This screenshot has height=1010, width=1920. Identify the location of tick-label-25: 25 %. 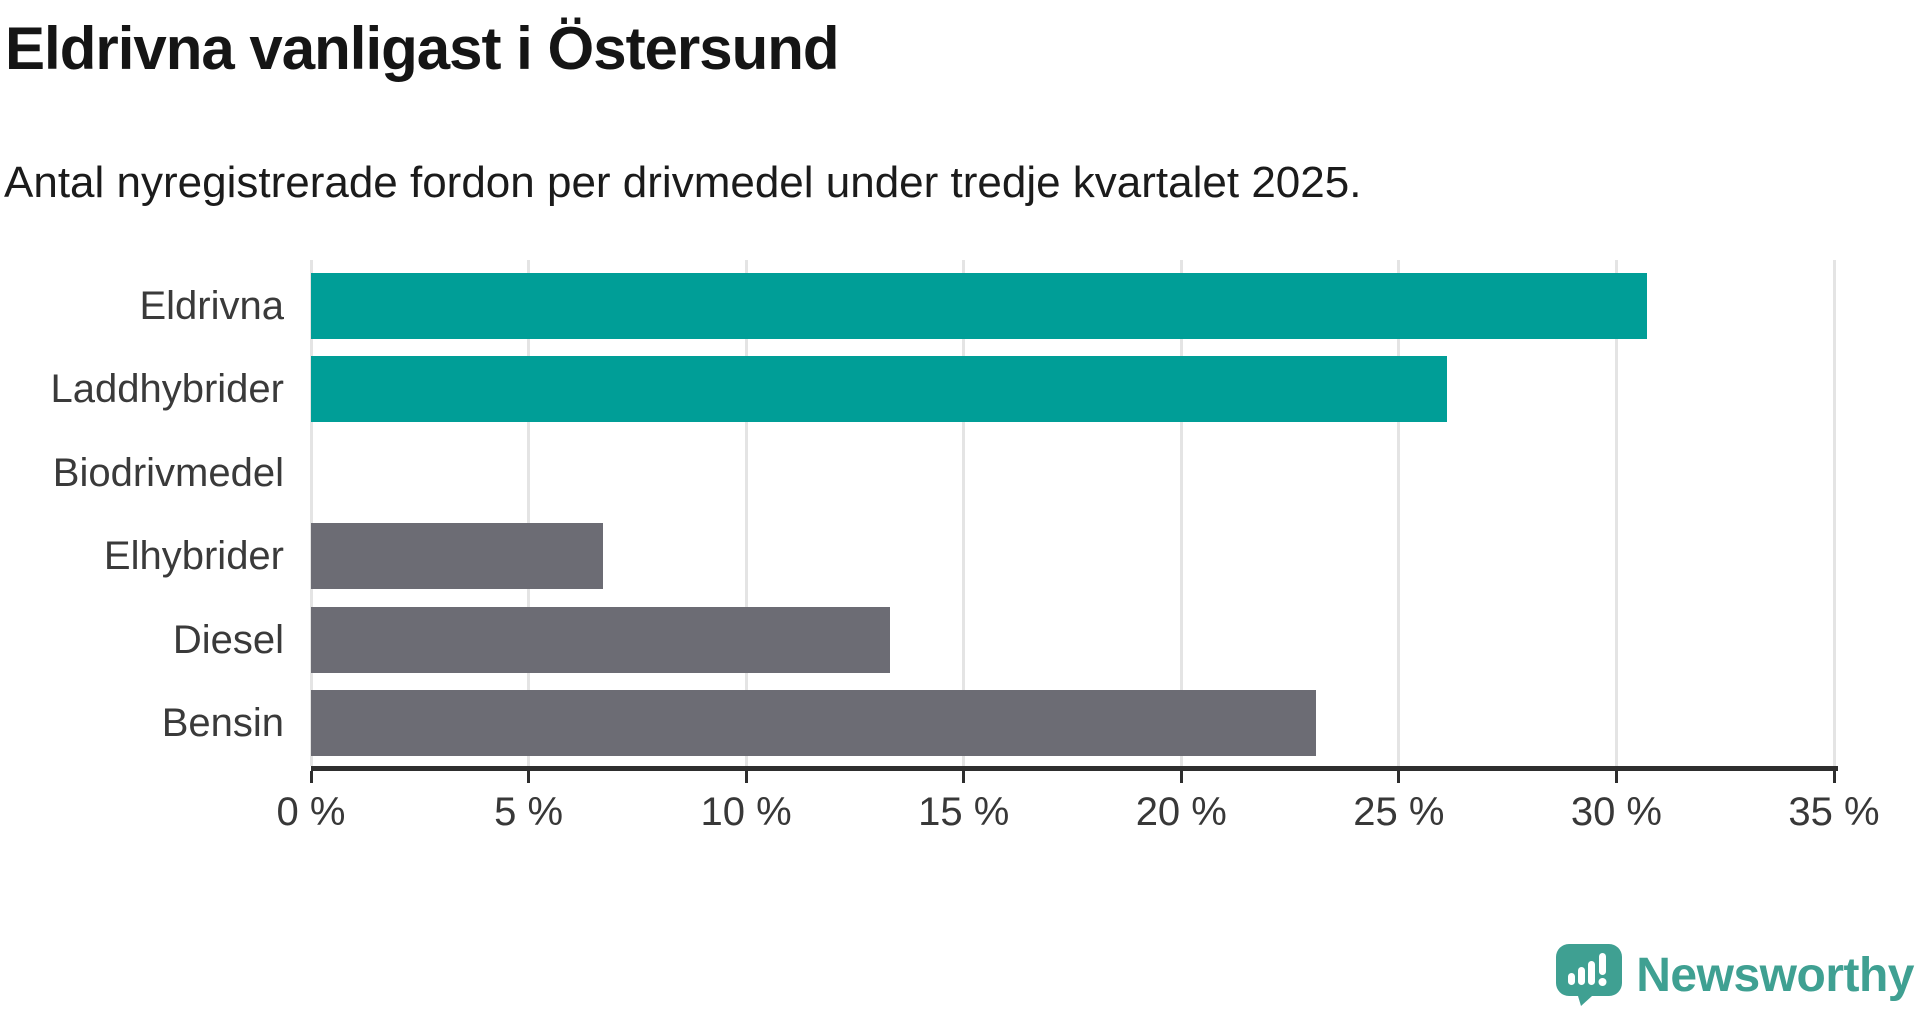
(1399, 812).